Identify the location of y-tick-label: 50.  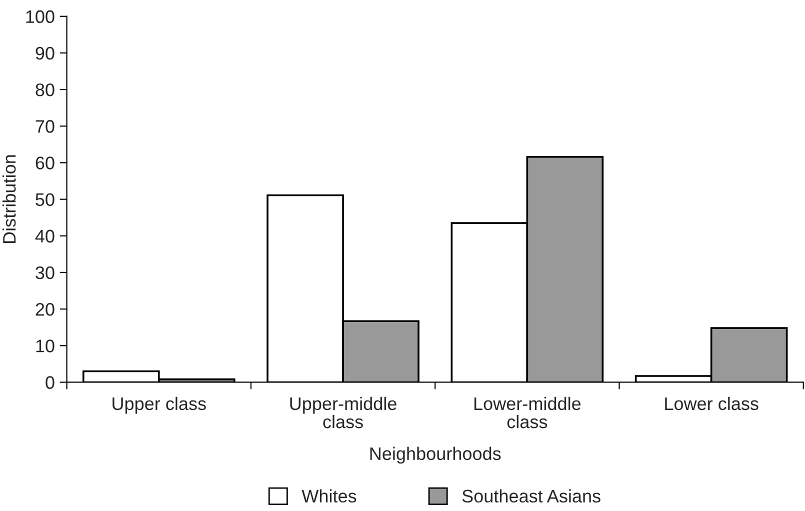
(45, 199).